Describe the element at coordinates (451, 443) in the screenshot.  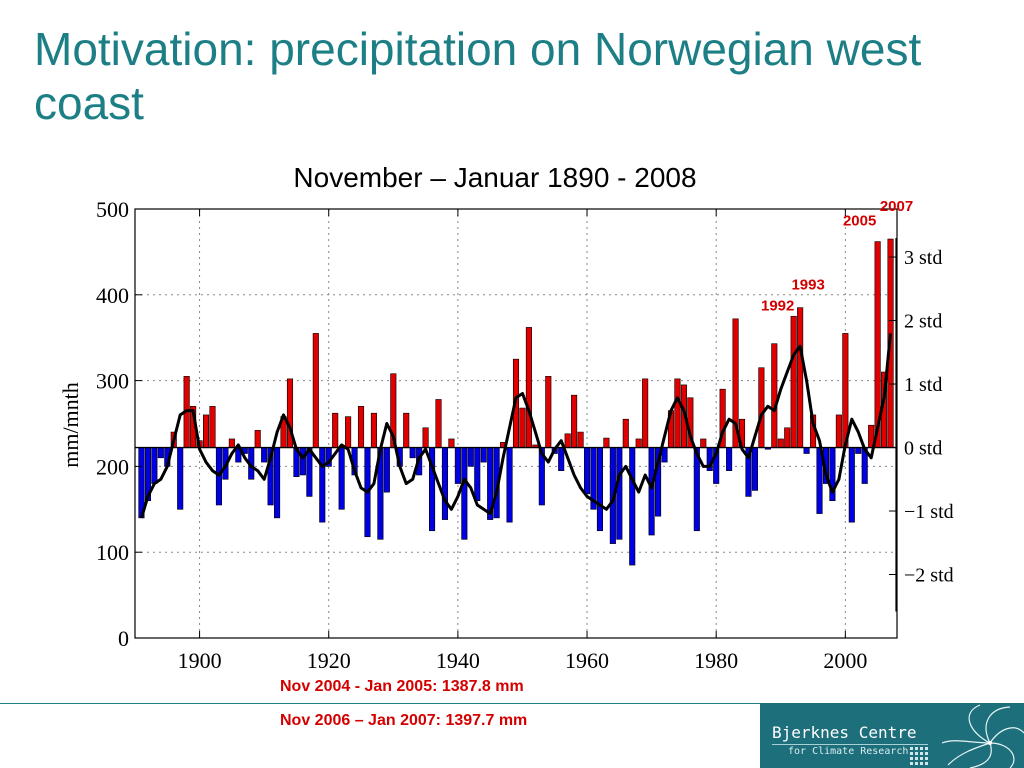
I see `bar-1939` at that location.